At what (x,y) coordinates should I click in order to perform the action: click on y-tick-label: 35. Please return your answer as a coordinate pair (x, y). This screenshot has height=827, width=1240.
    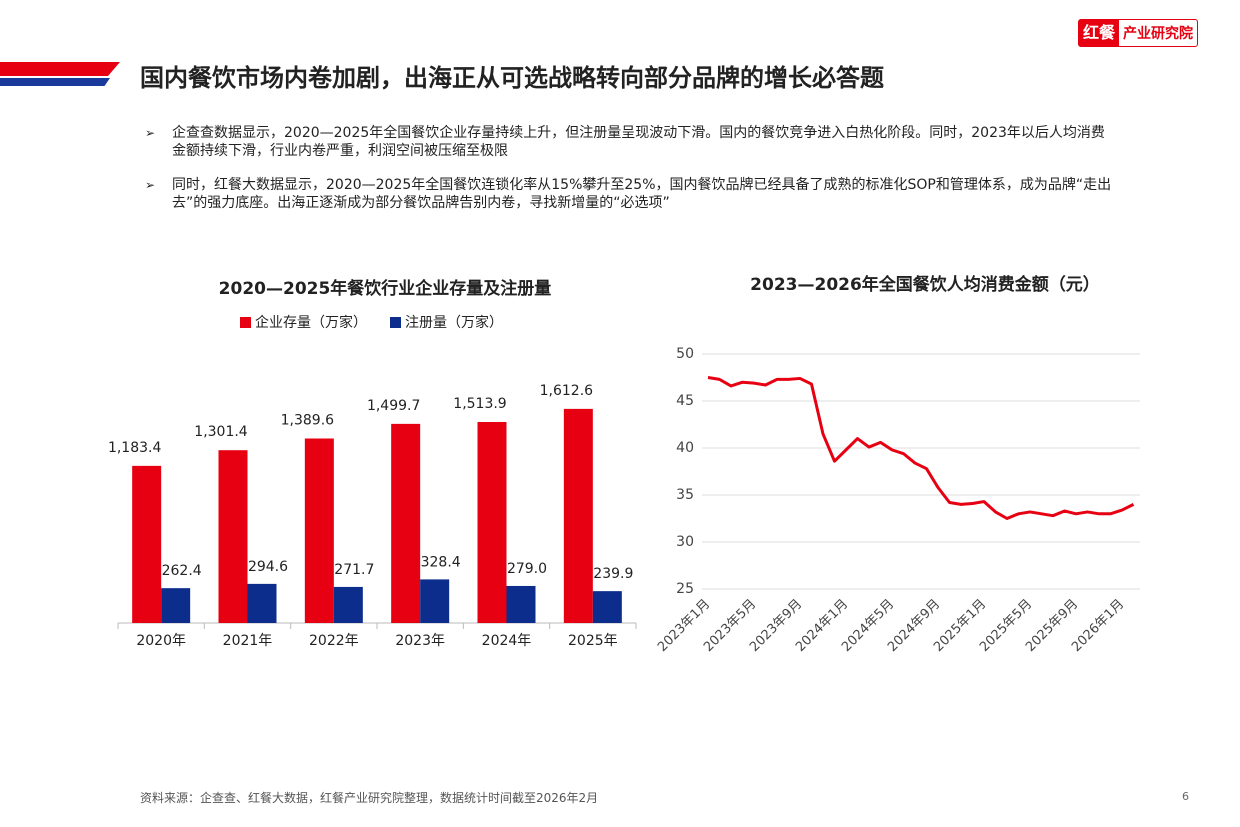
    Looking at the image, I should click on (685, 495).